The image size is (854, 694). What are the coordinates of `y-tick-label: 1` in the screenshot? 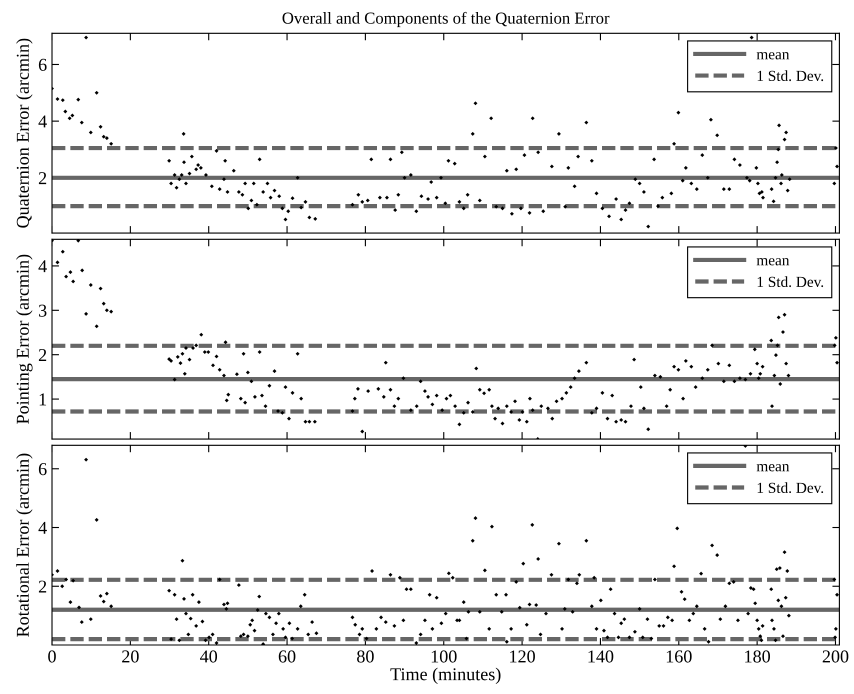 It's located at (43, 399).